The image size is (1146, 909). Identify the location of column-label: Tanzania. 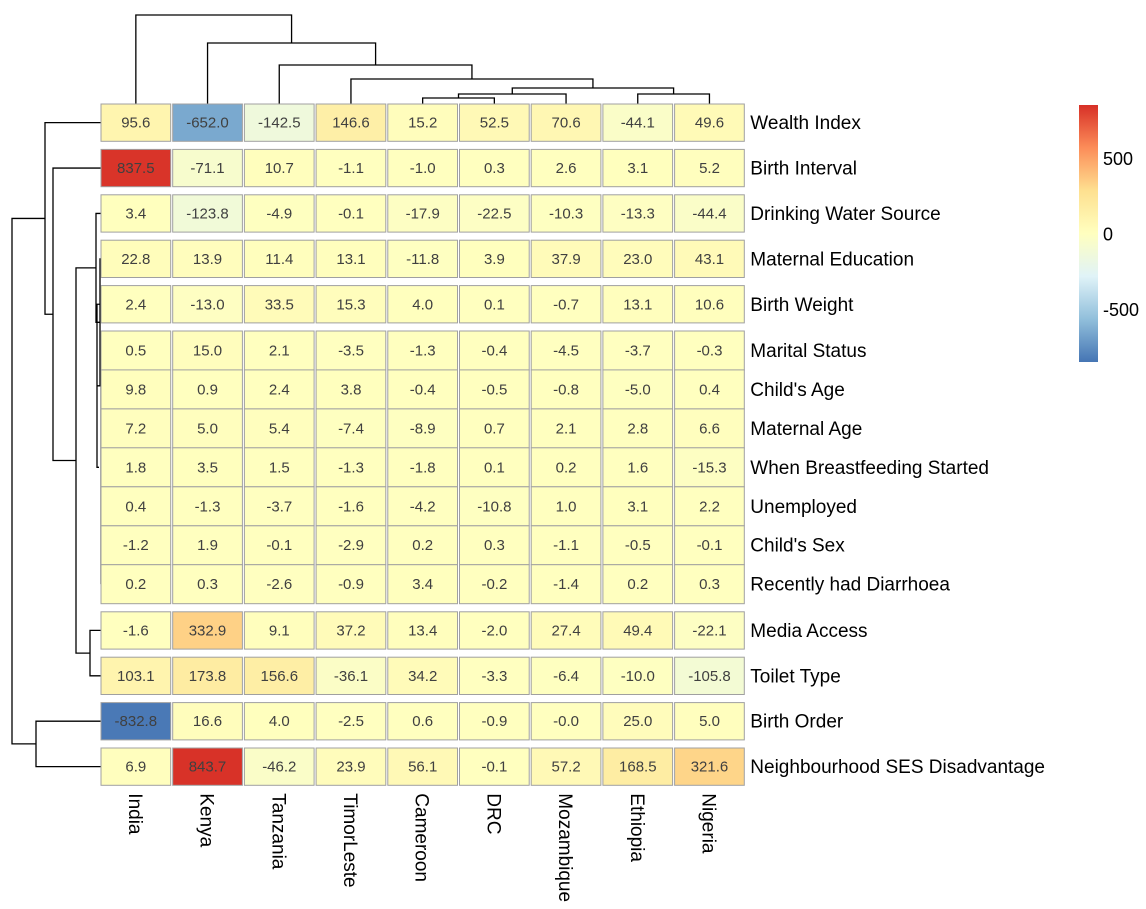
(277, 831).